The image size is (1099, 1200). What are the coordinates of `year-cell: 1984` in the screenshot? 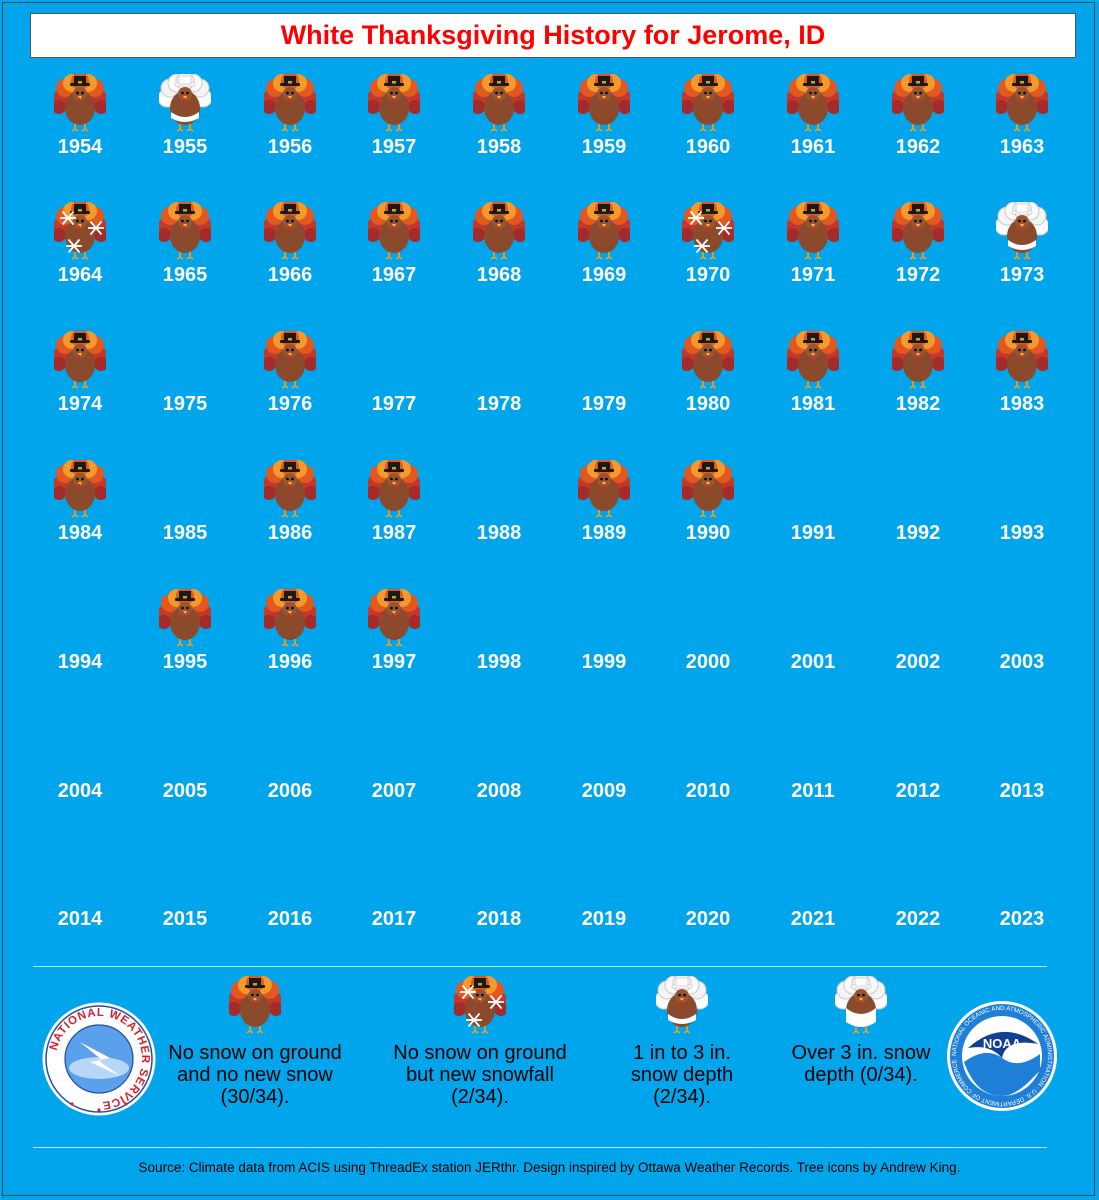 It's located at (80, 522).